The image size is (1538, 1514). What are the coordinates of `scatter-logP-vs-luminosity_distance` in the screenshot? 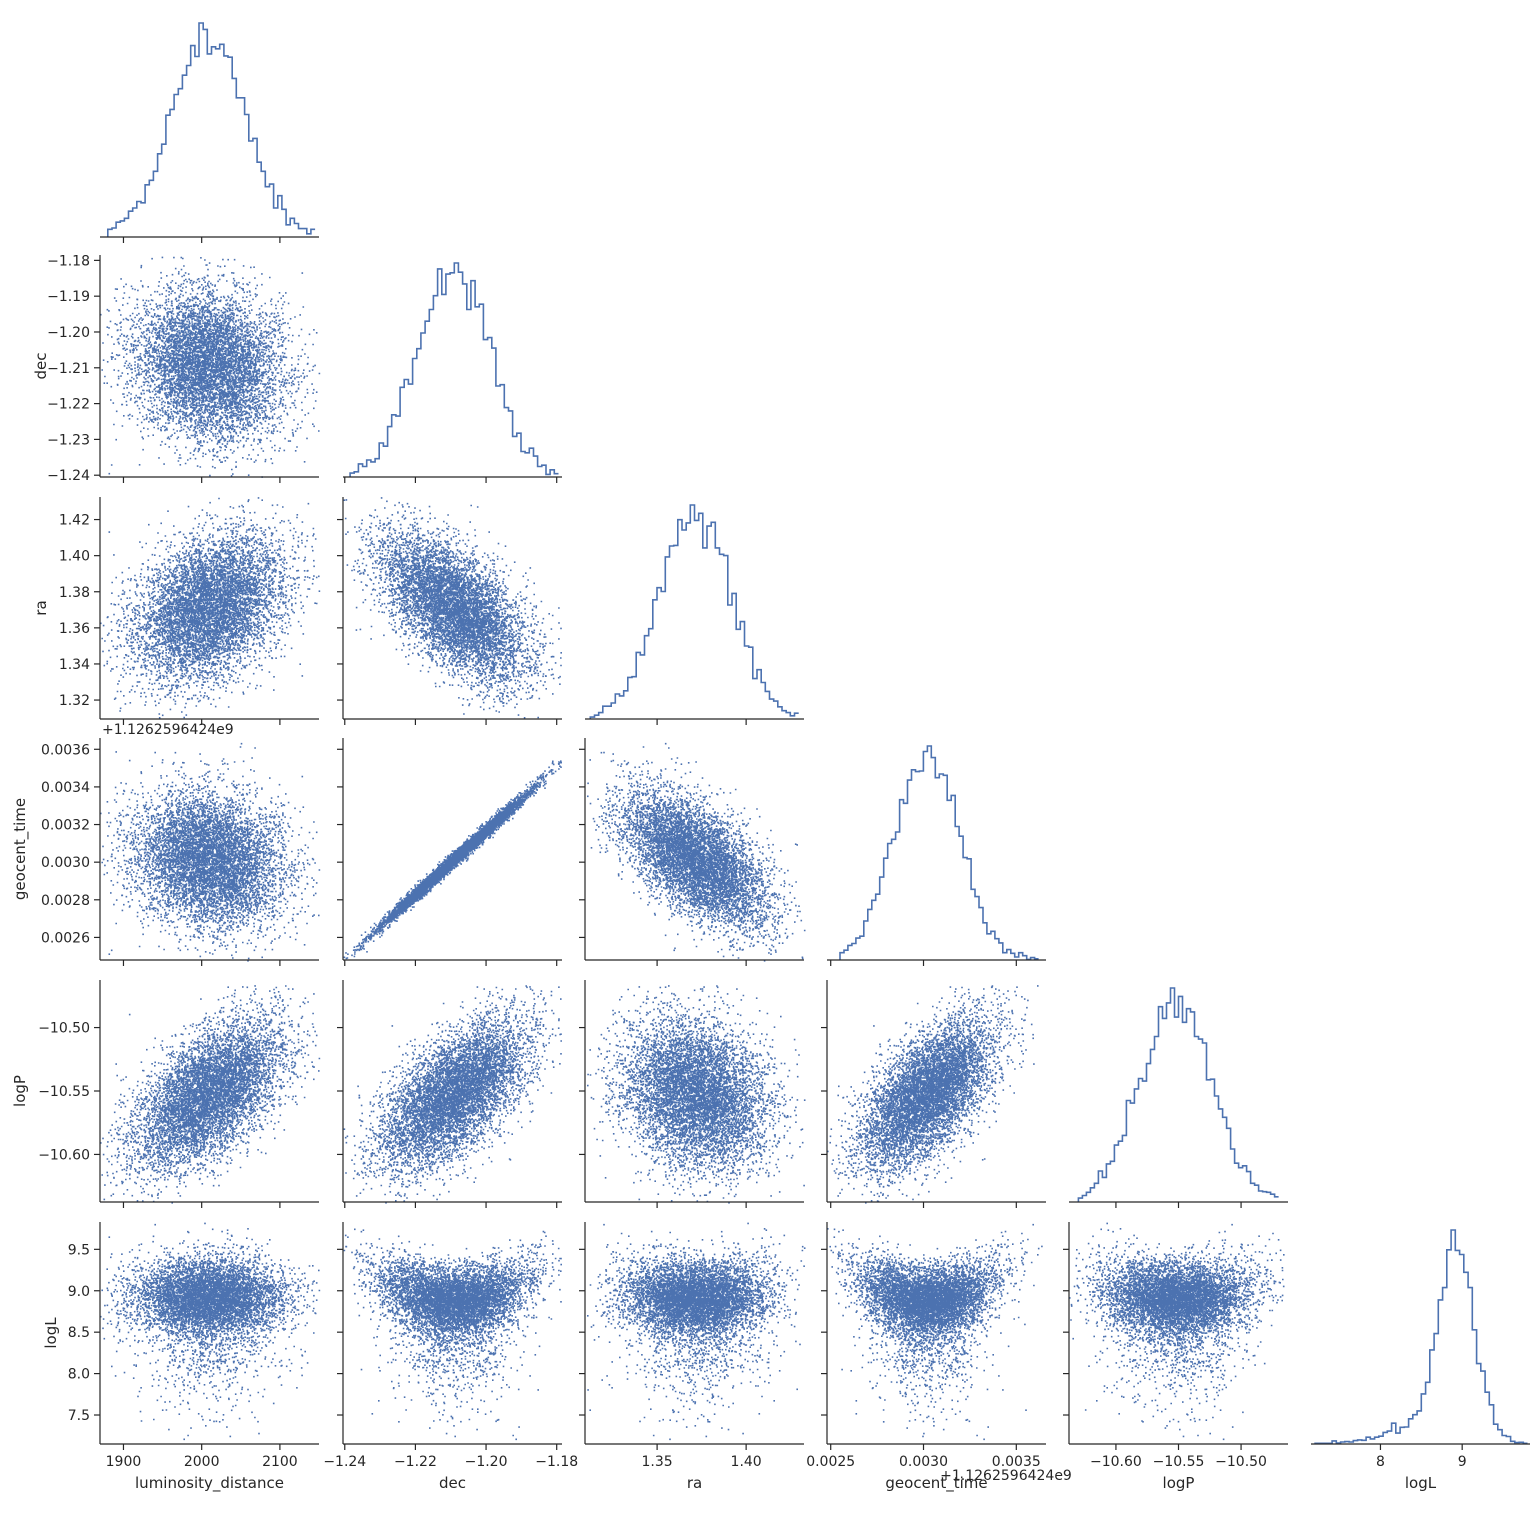 It's located at (210, 1094).